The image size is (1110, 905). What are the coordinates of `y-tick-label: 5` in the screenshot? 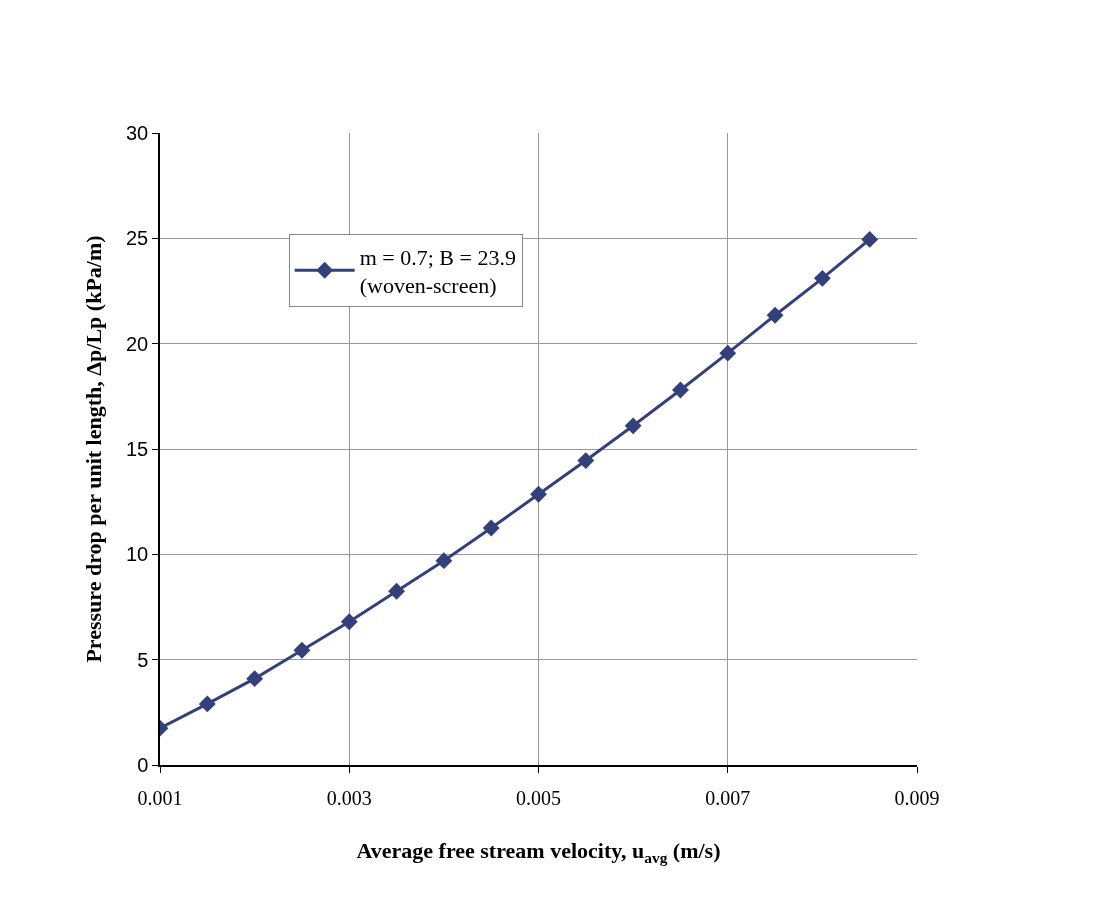 It's located at (143, 659).